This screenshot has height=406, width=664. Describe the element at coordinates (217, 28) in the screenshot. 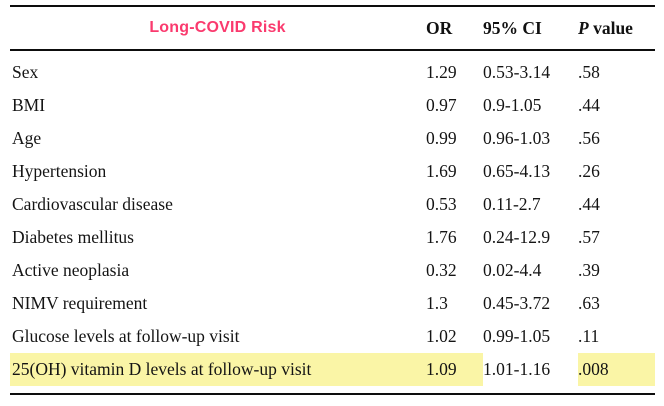

I see `column-header-risk-factor: Long-COVID Risk` at that location.